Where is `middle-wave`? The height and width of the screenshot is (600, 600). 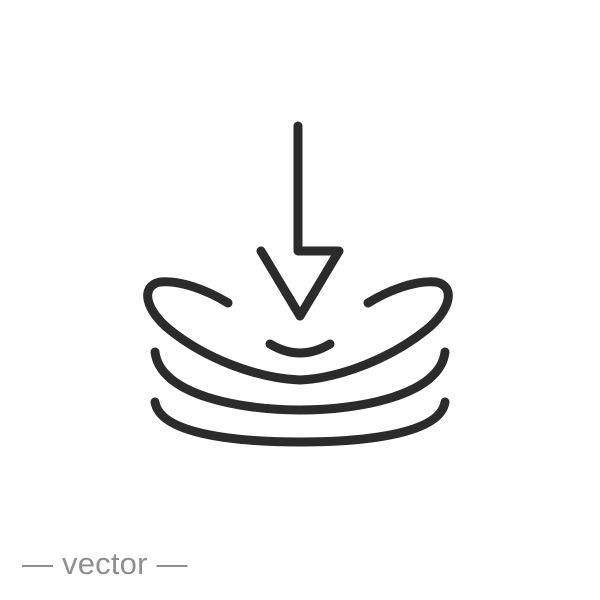
middle-wave is located at coordinates (300, 381).